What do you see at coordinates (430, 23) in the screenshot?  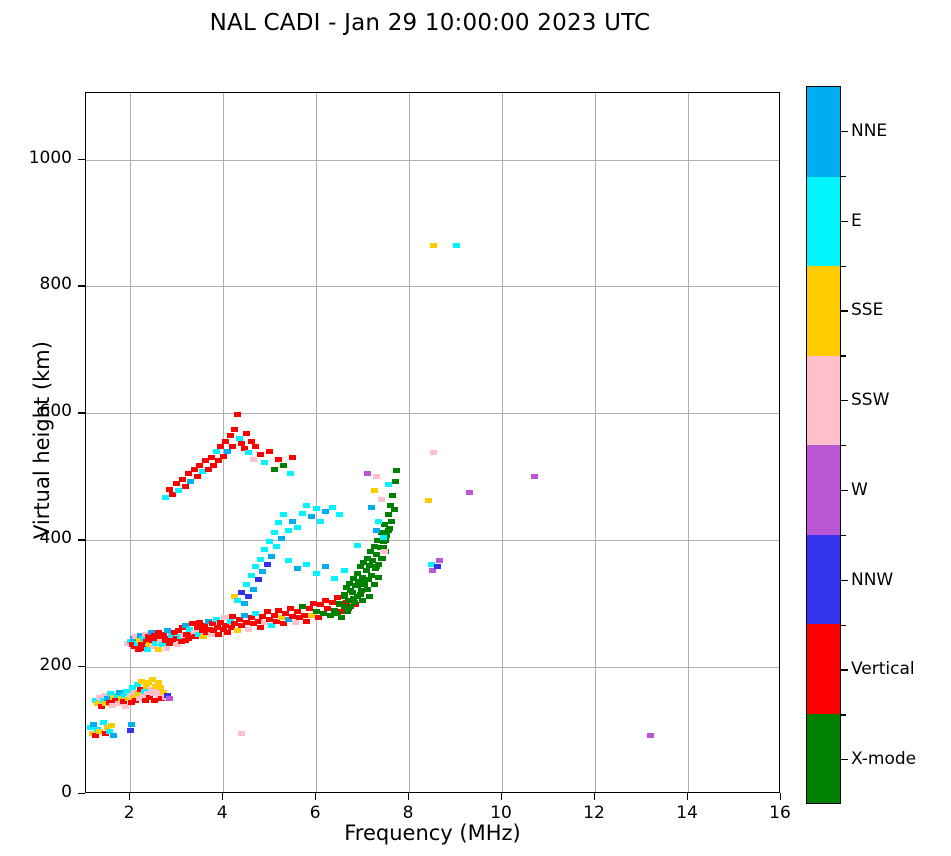 I see `page-title: NAL CADI - Jan 29 10:00:00 2023 UTC` at bounding box center [430, 23].